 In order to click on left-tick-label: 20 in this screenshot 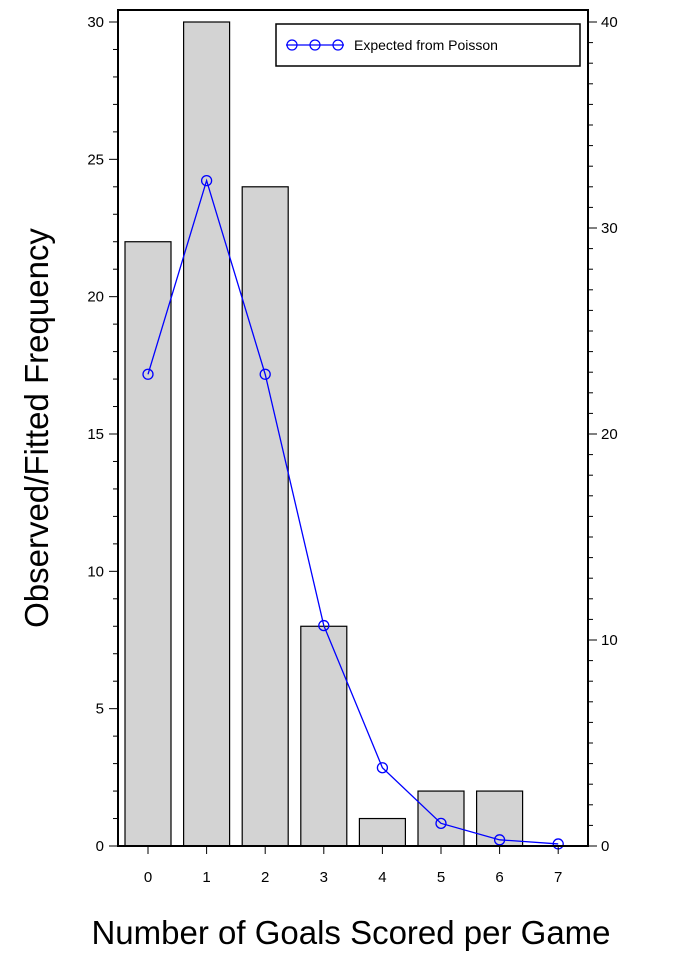, I will do `click(95, 297)`.